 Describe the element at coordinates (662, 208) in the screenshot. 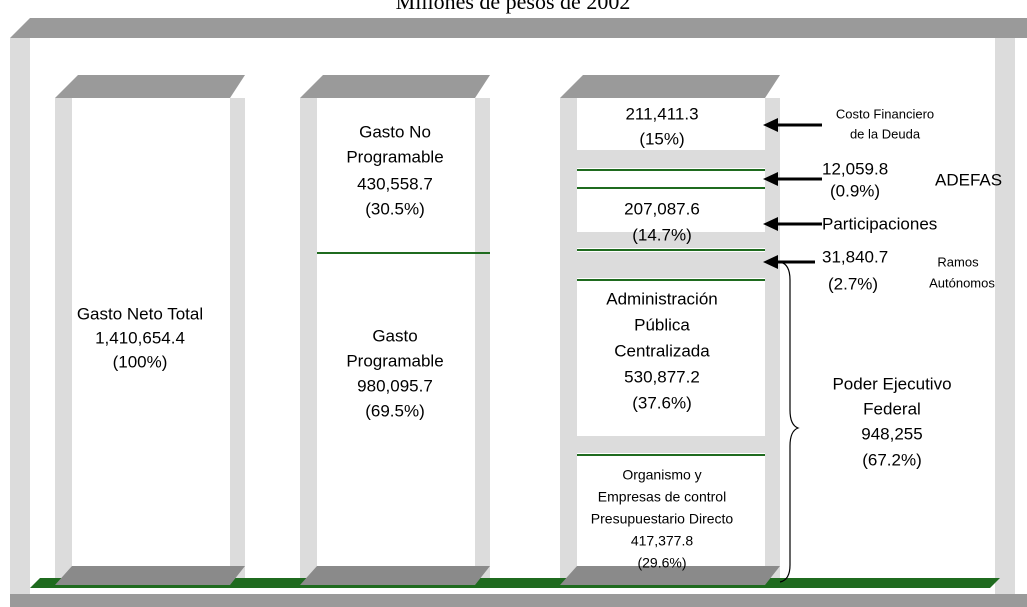

I see `value: 207,087.6` at that location.